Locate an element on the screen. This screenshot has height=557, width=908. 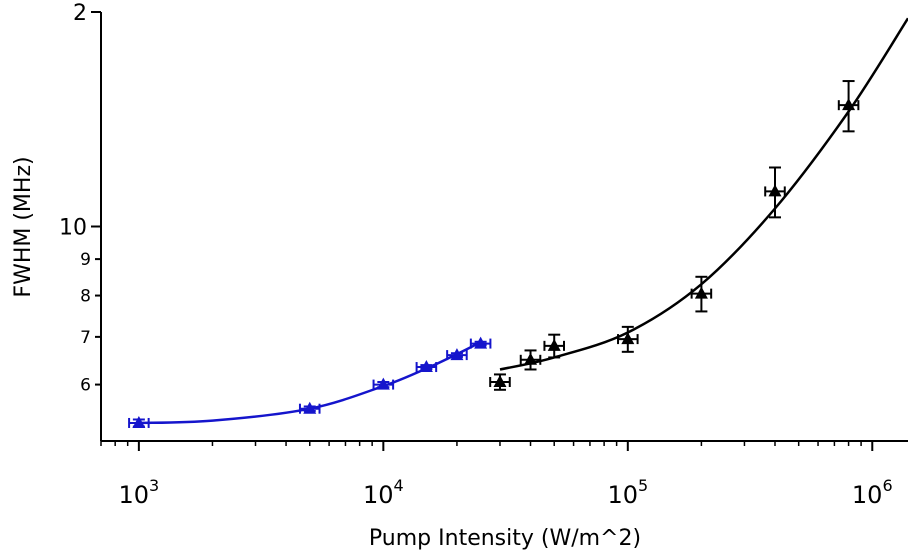
x-tick-label: 10⁴ is located at coordinates (383, 492).